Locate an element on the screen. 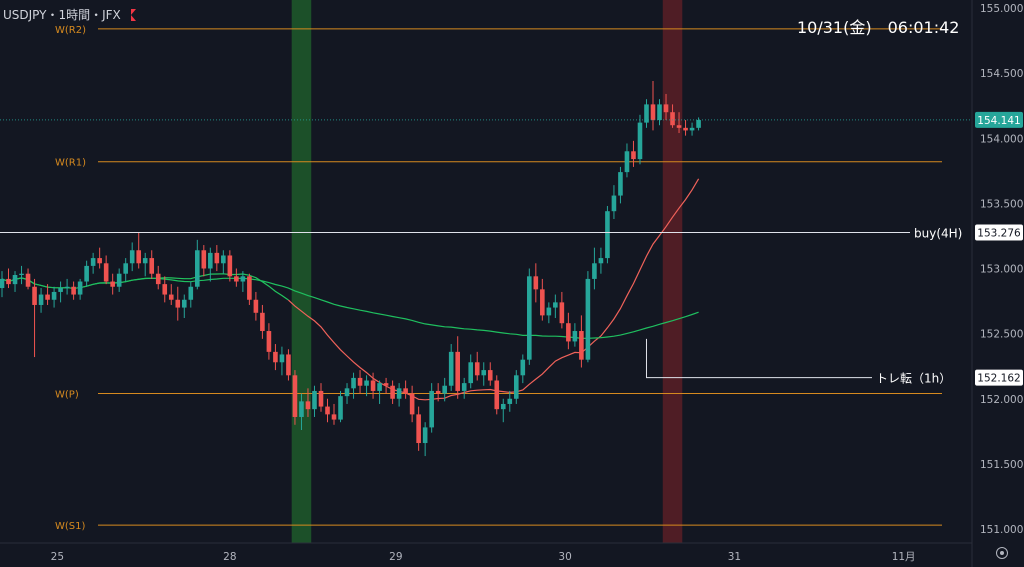  current-price-tag: 154.141 is located at coordinates (998, 121).